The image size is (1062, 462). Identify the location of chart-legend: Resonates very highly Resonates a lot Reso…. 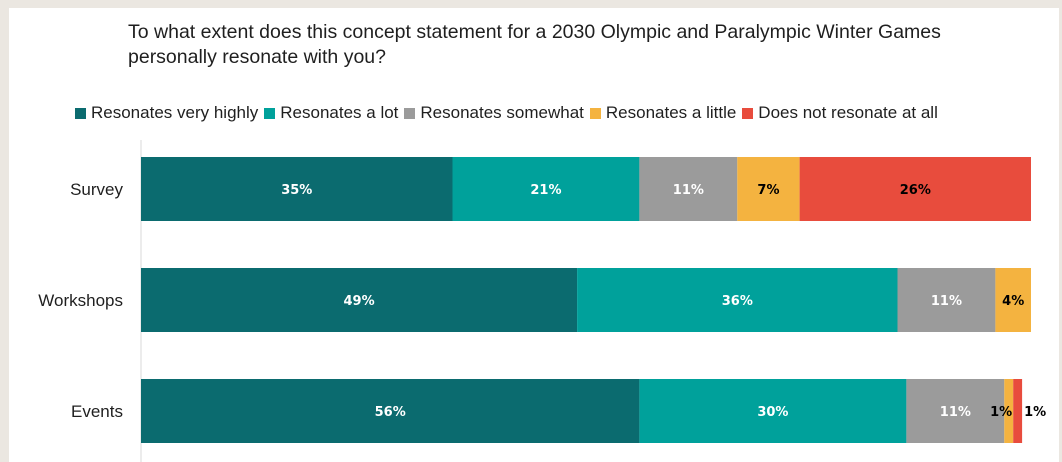
(509, 113).